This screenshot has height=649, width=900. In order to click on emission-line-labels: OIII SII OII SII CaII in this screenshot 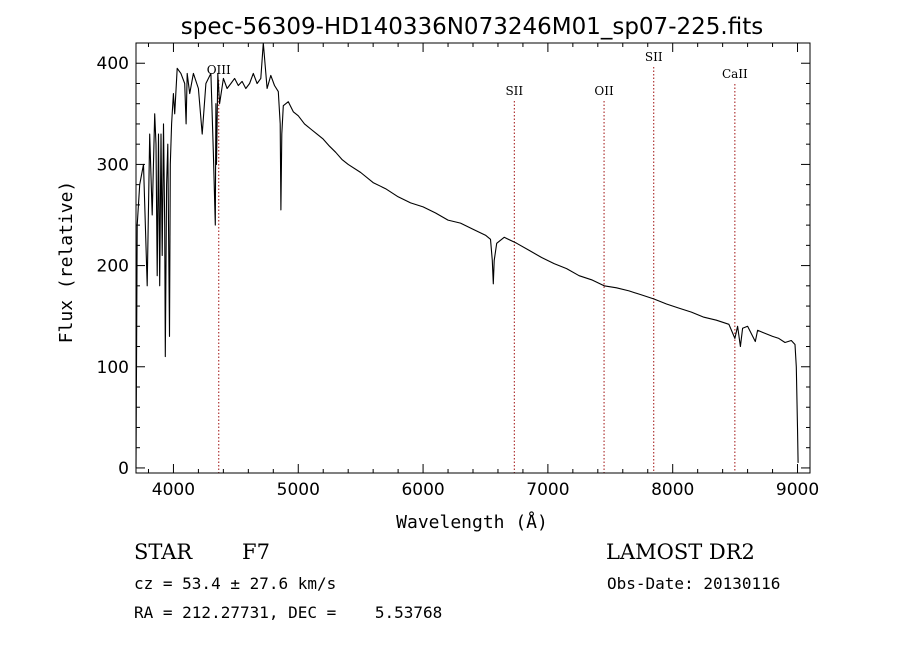, I will do `click(477, 74)`.